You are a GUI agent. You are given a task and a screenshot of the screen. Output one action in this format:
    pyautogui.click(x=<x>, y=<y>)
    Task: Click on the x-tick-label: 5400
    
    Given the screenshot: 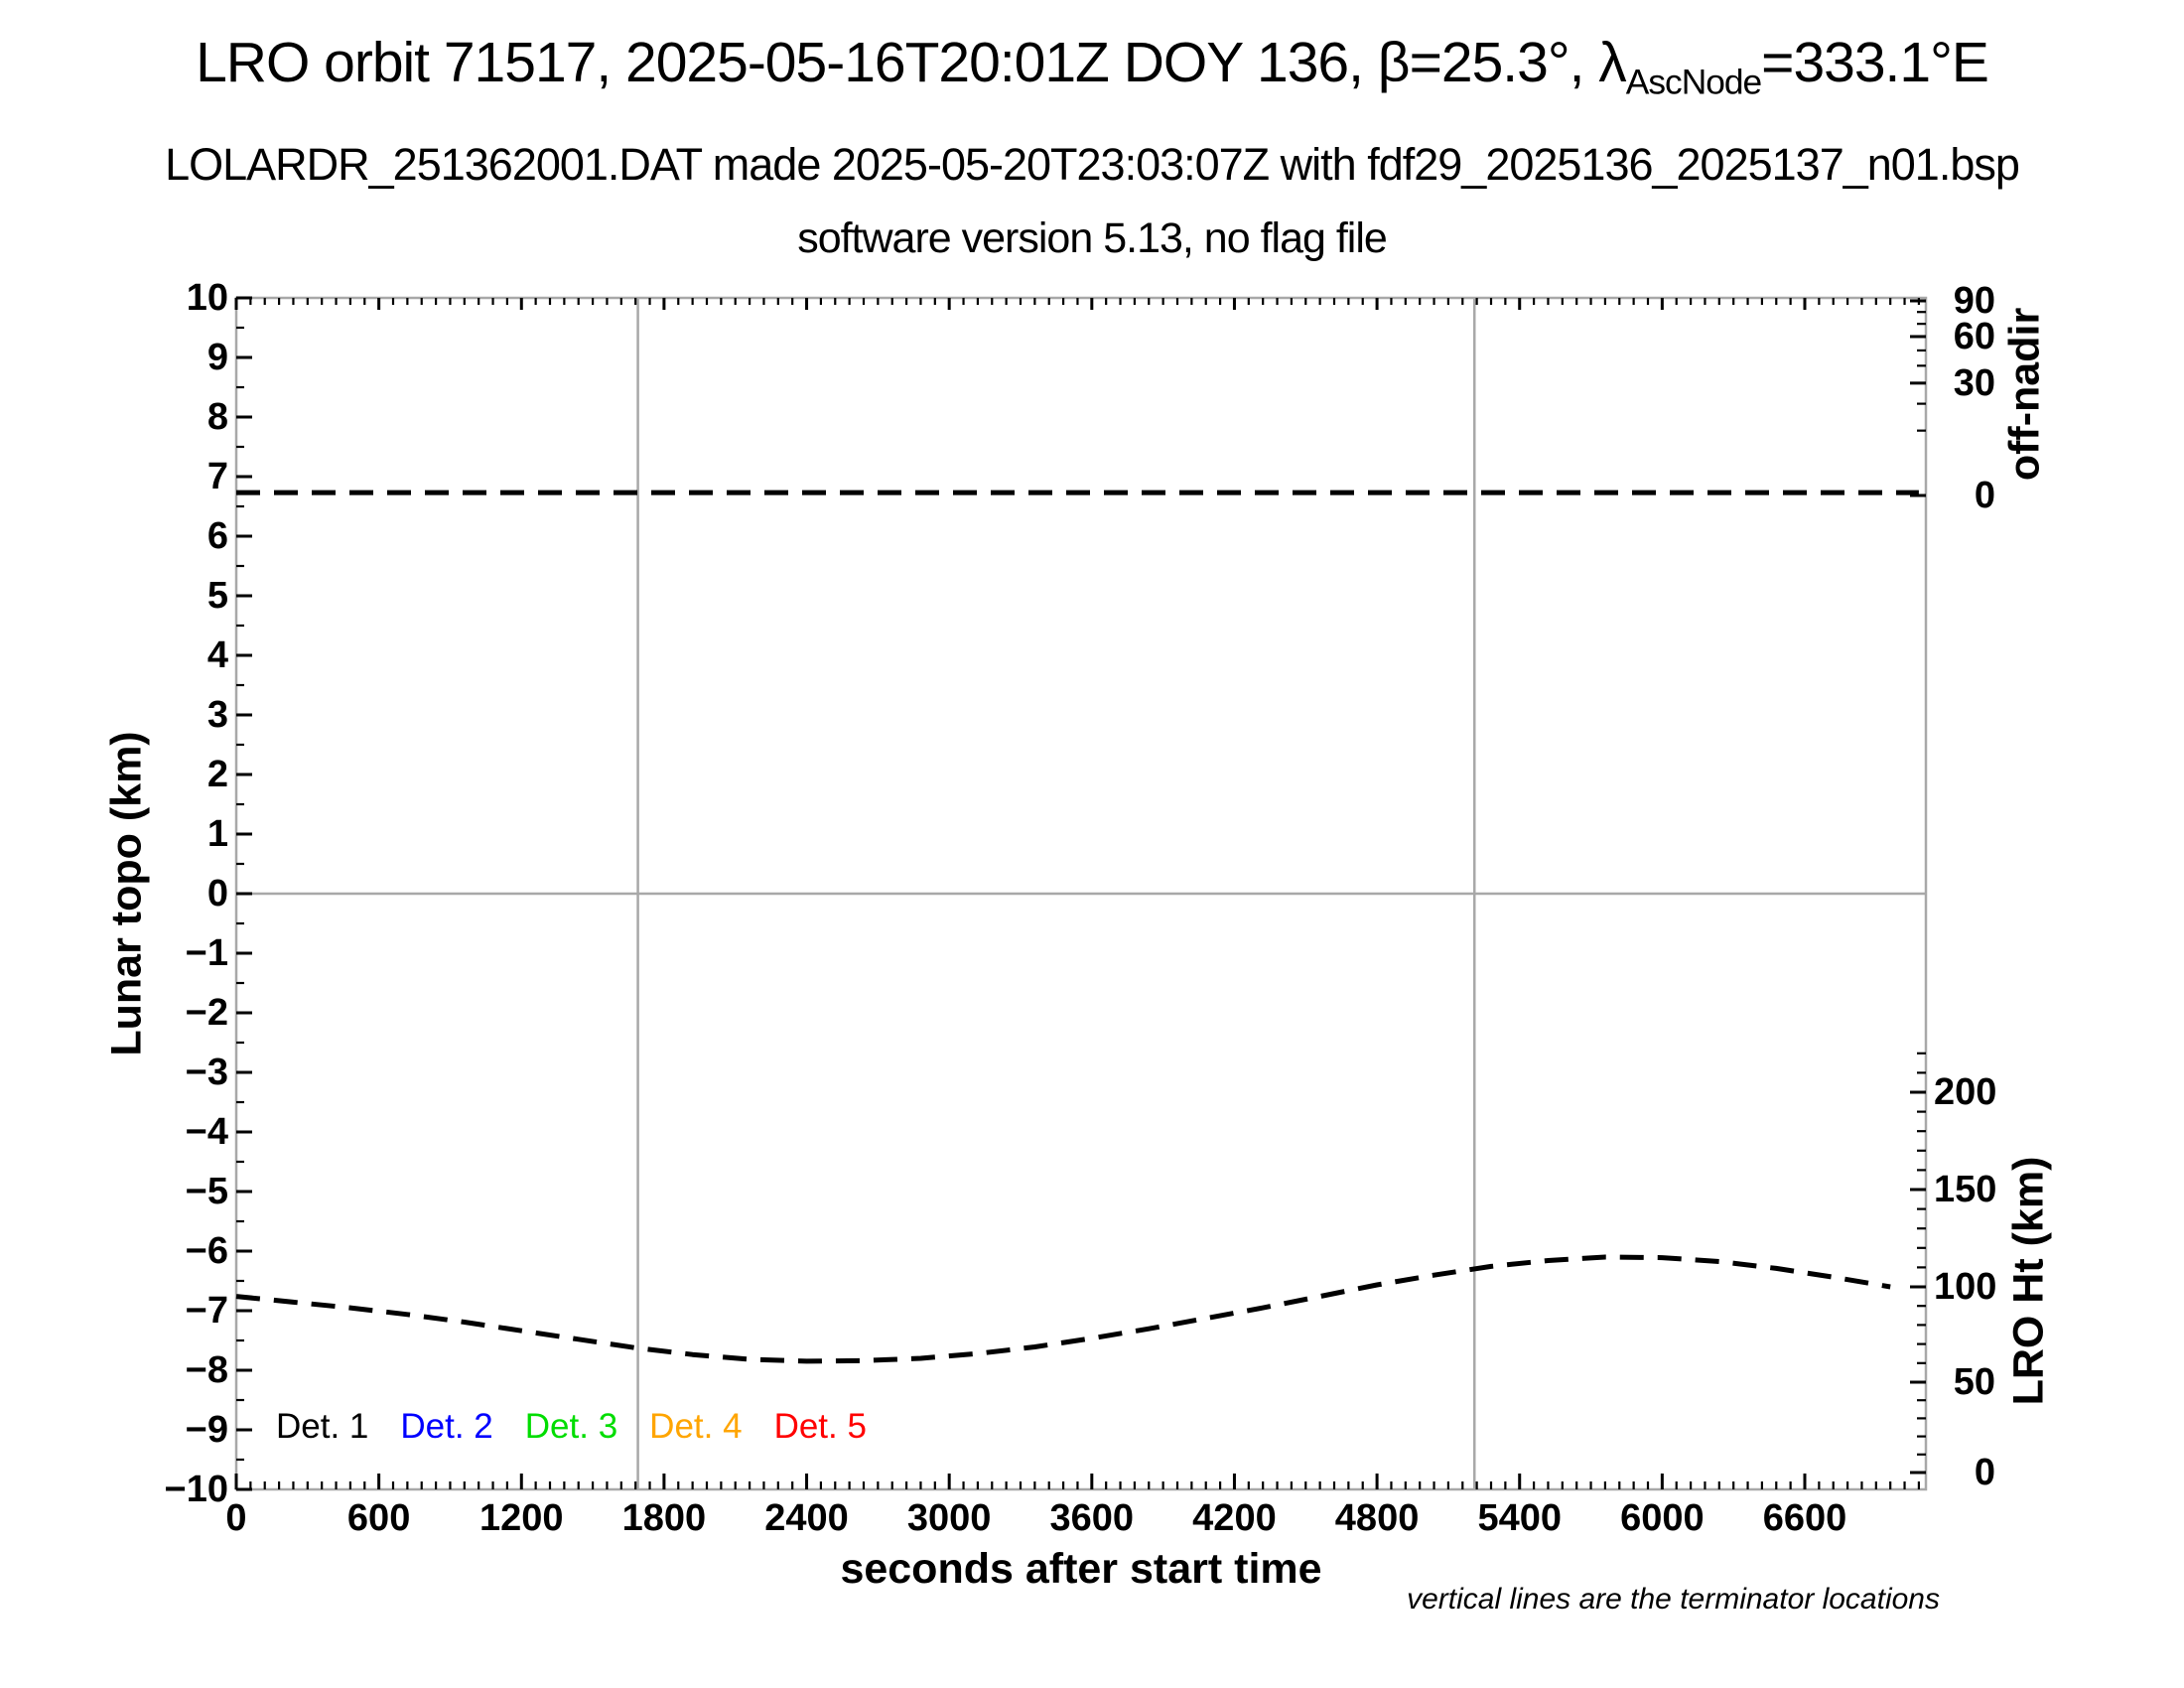 What is the action you would take?
    pyautogui.click(x=1519, y=1518)
    